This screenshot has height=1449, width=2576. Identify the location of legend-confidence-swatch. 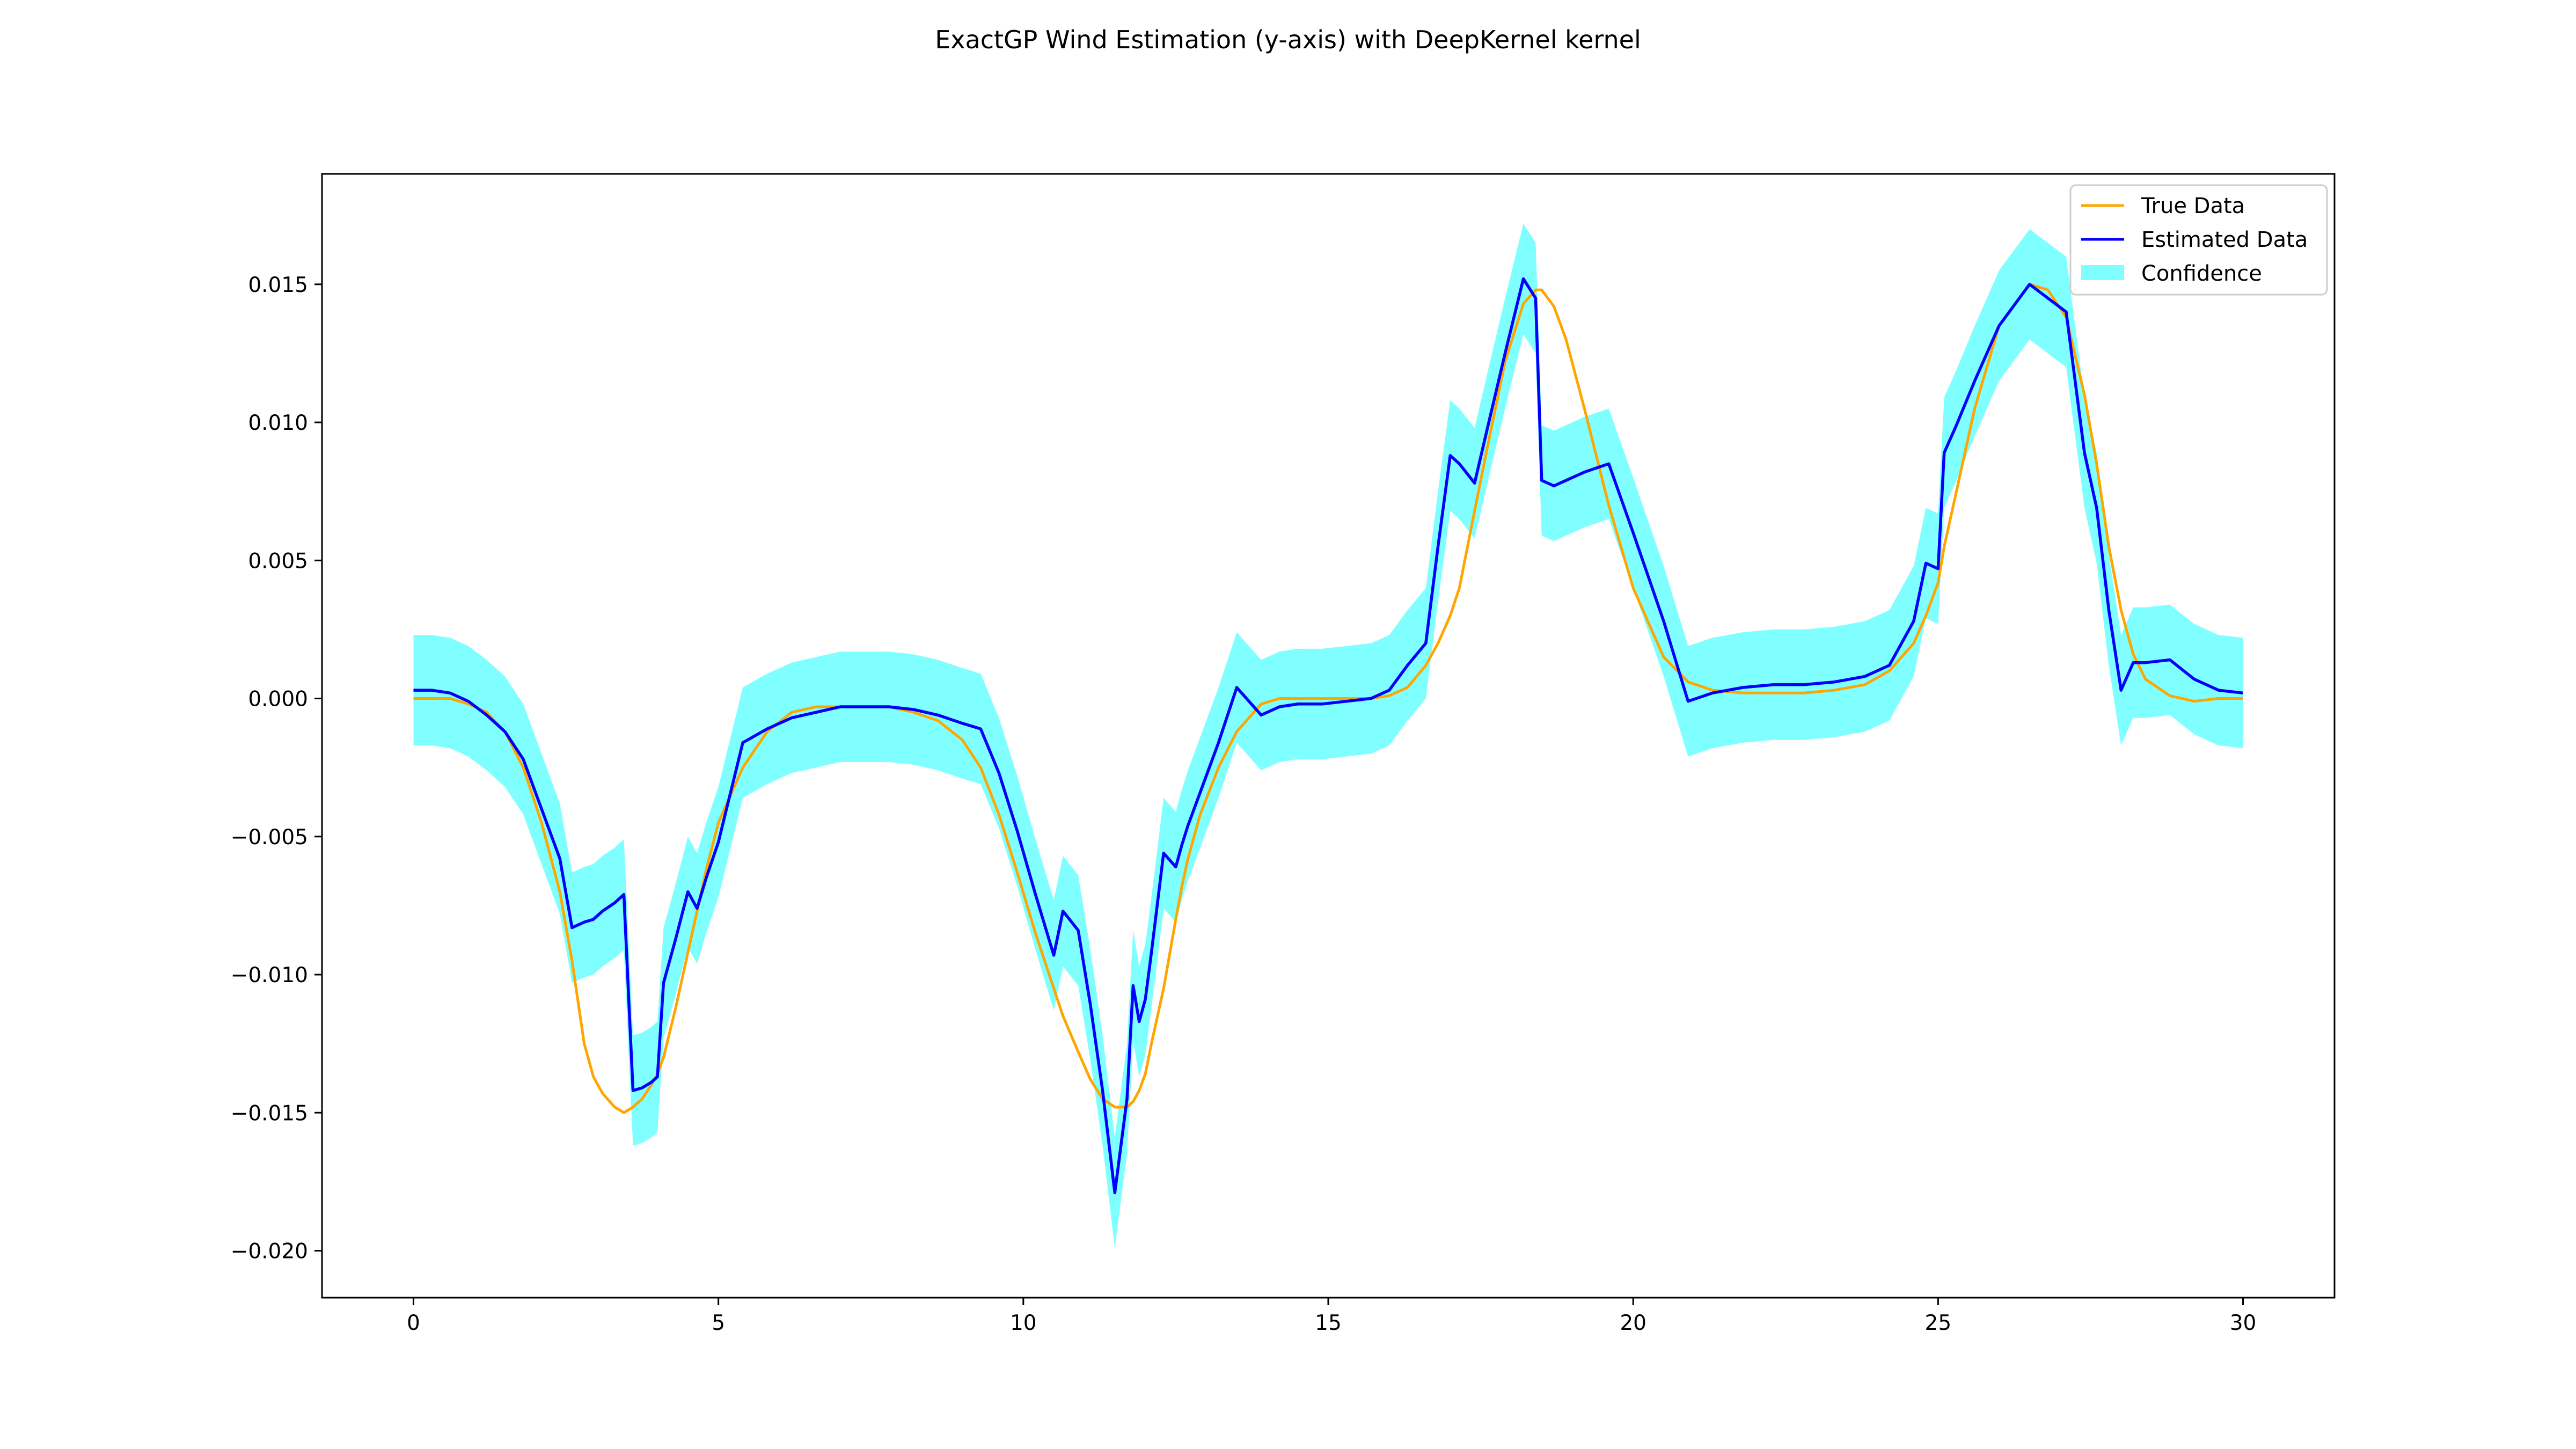
(2102, 272).